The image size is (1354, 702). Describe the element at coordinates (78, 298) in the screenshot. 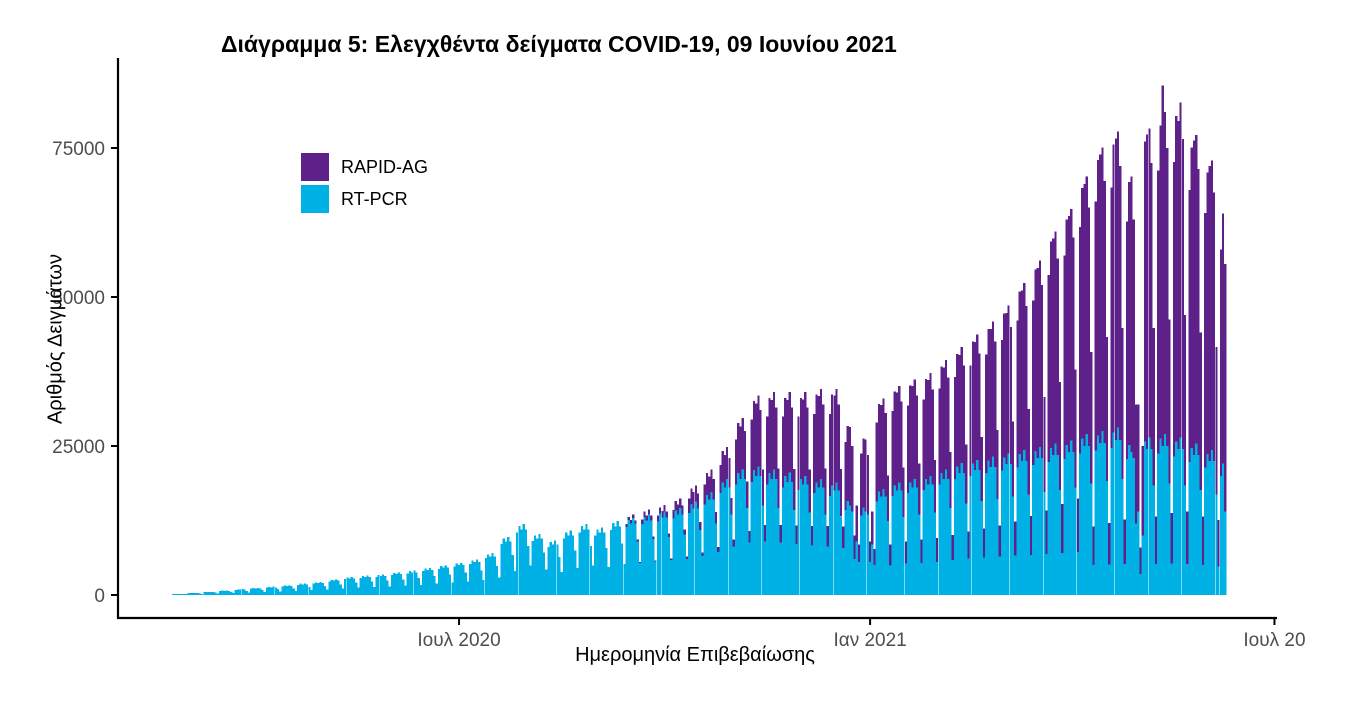

I see `y-tick-label: 50000` at that location.